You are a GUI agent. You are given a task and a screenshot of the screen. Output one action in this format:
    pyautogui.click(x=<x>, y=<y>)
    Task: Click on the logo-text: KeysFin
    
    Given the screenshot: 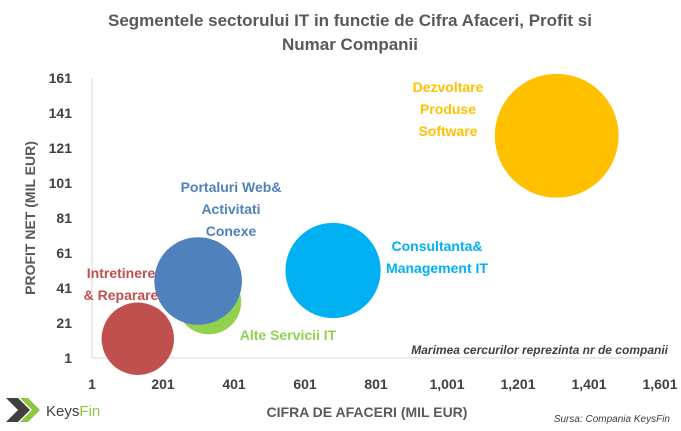 What is the action you would take?
    pyautogui.click(x=73, y=411)
    